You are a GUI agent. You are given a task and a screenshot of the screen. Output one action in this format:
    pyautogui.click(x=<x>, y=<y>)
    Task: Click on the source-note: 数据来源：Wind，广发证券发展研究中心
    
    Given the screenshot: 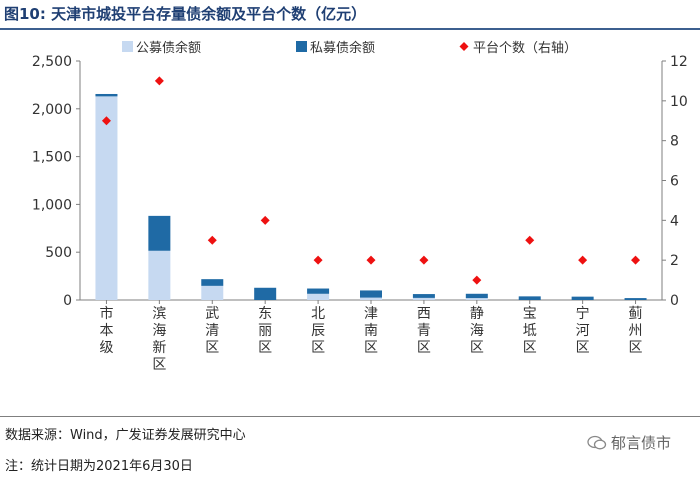 What is the action you would take?
    pyautogui.click(x=125, y=435)
    